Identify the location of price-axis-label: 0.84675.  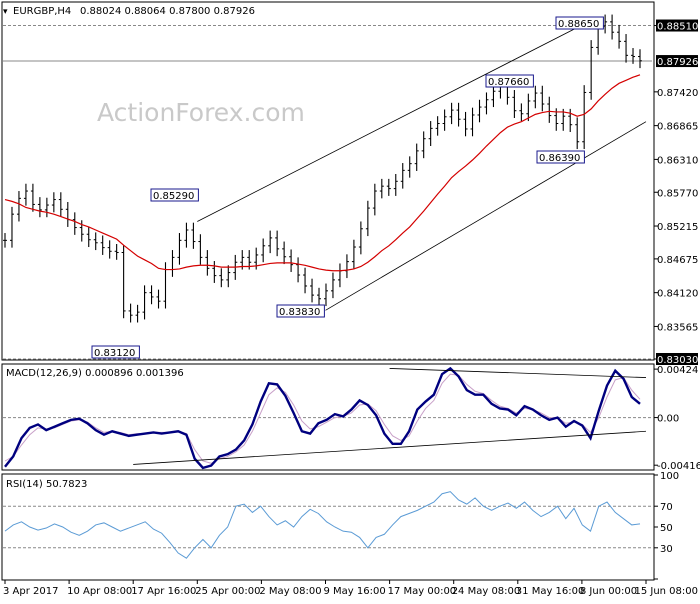
(677, 260).